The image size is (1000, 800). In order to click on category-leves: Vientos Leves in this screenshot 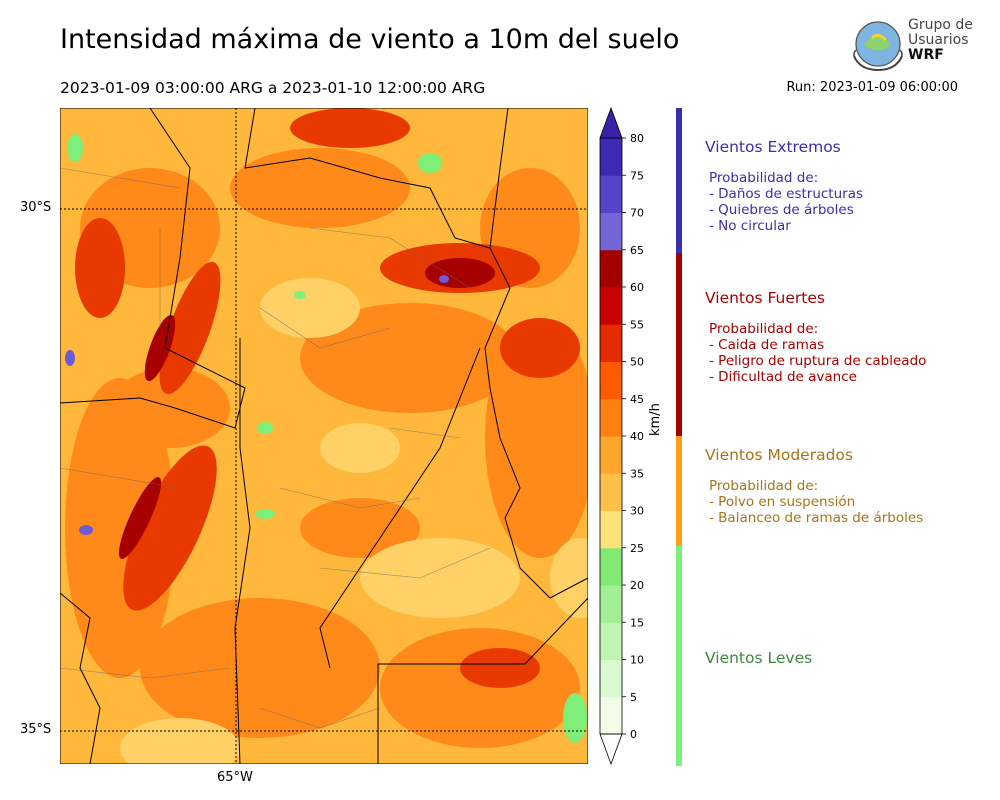, I will do `click(758, 665)`.